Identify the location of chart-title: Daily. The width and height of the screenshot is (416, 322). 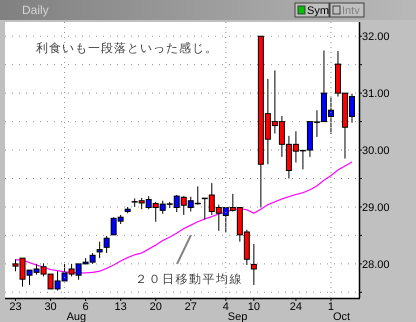
(35, 10).